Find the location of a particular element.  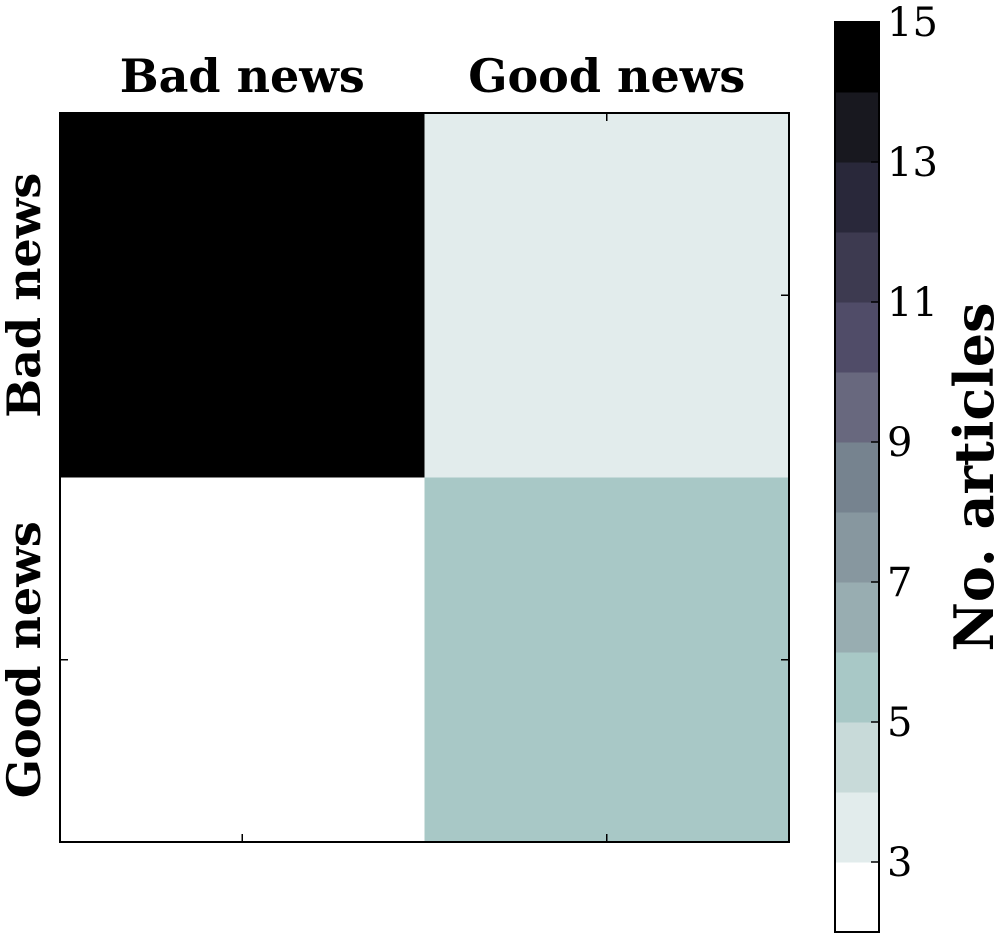

colorbar-tick-label: 15 is located at coordinates (912, 23).